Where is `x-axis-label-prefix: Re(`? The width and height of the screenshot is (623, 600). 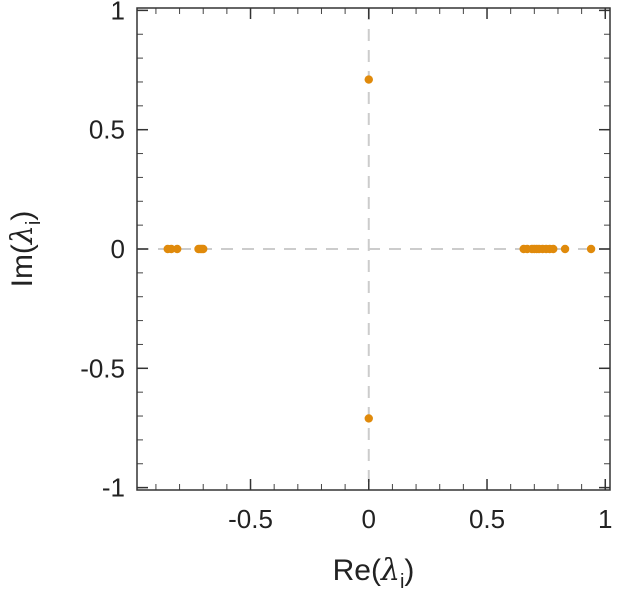 x-axis-label-prefix: Re( is located at coordinates (357, 570).